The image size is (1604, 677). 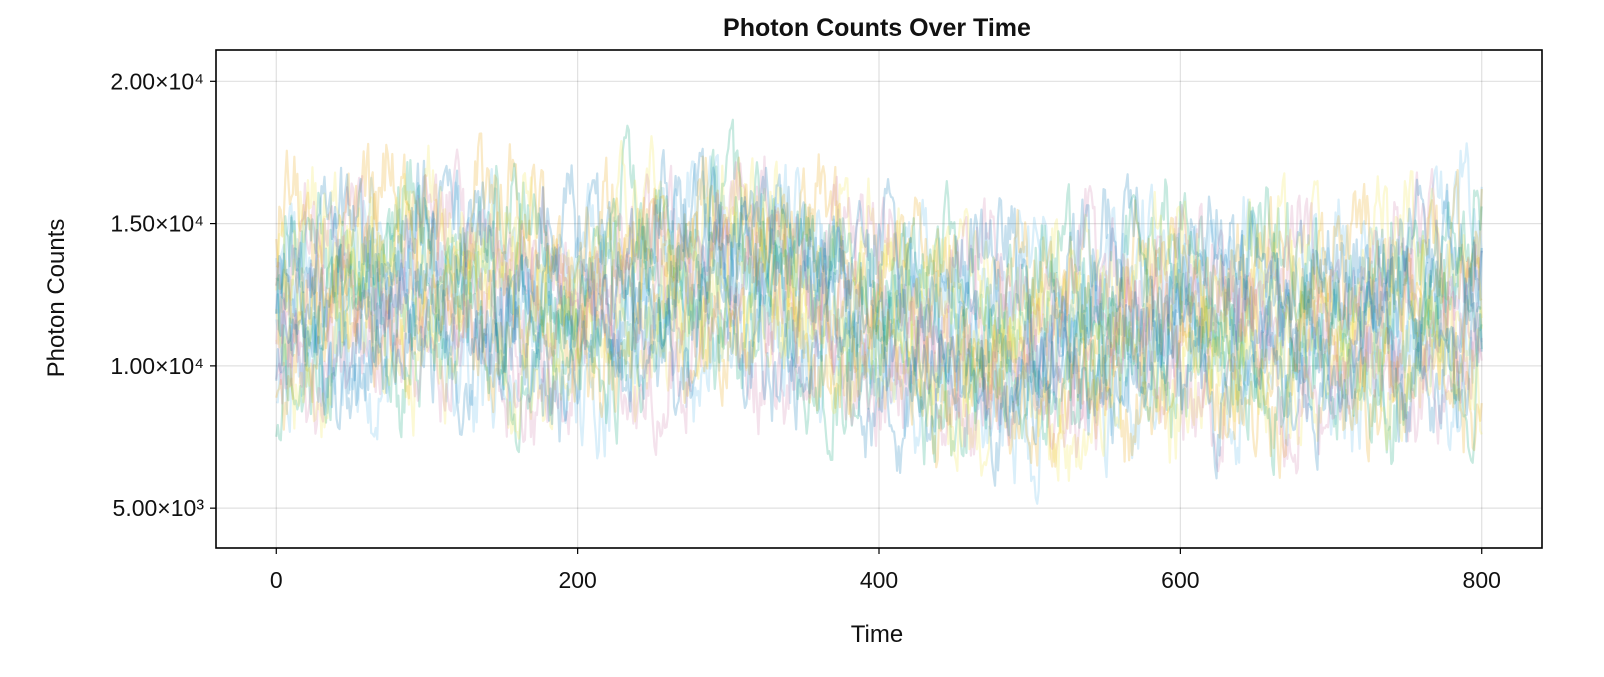 I want to click on y-tick-label: 2.00×10⁴, so click(x=157, y=81).